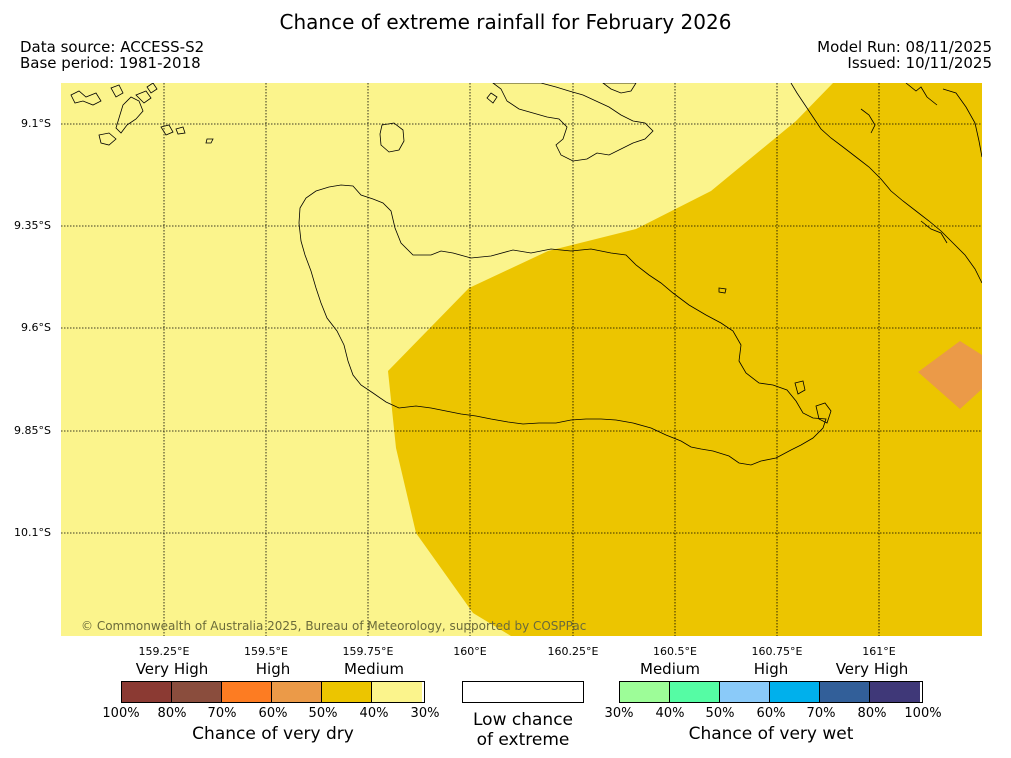 Image resolution: width=1011 pixels, height=758 pixels. I want to click on dry-color-bar, so click(273, 692).